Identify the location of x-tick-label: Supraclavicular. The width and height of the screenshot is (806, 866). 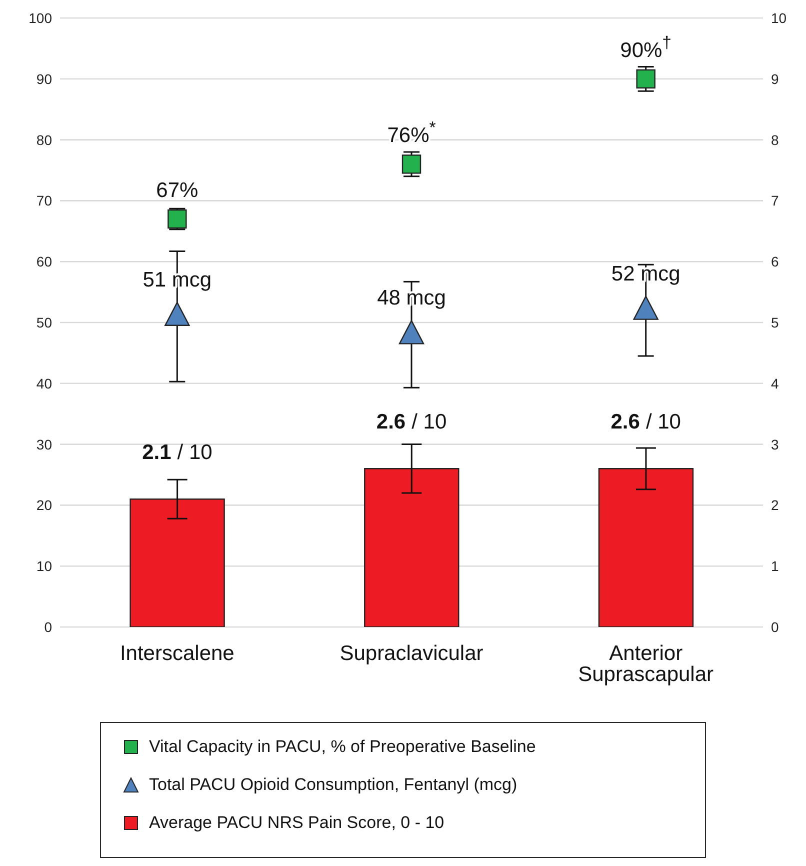
(412, 653).